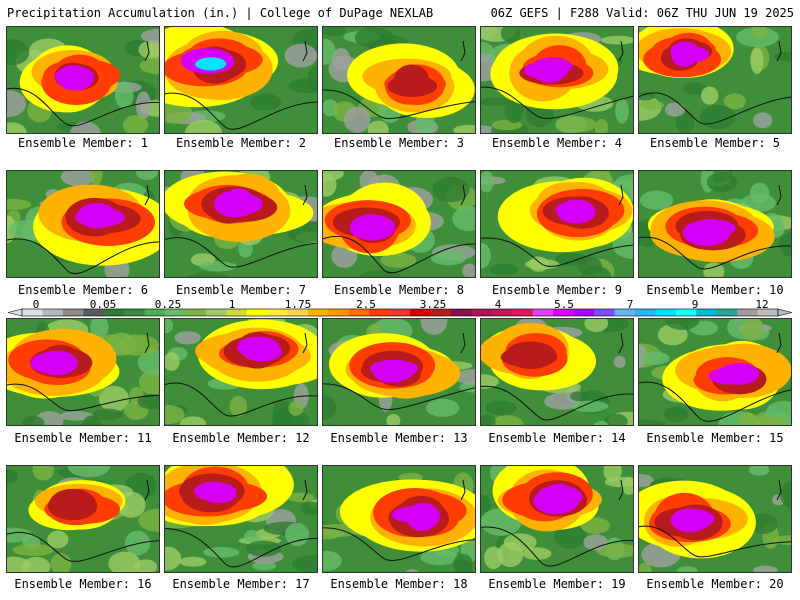 The image size is (800, 600). Describe the element at coordinates (762, 304) in the screenshot. I see `colorbar-tick-label: 12` at that location.